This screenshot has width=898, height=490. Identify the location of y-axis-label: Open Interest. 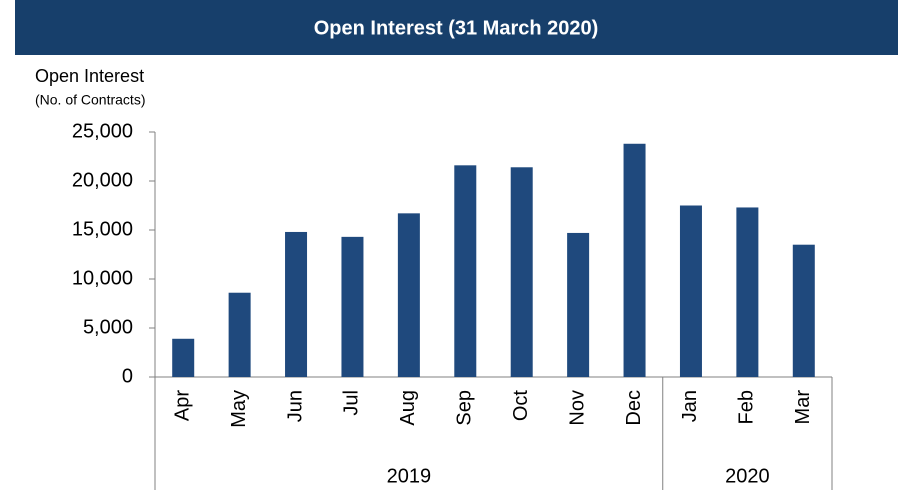
(89, 76).